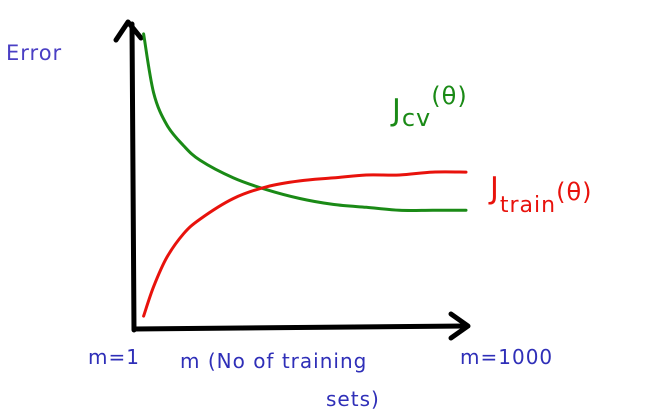  Describe the element at coordinates (34, 53) in the screenshot. I see `y-axis-label: Error` at that location.